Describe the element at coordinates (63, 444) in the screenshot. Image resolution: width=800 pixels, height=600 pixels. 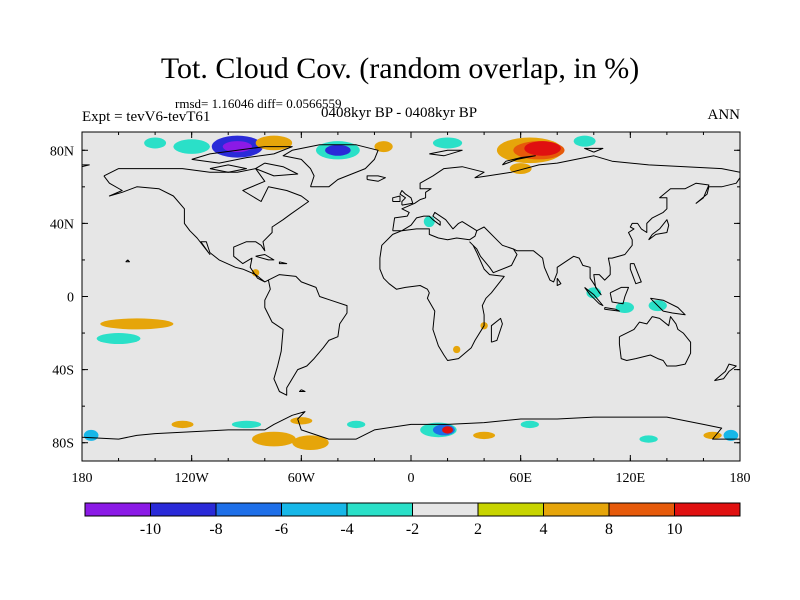
I see `y-tick-label: 80S` at that location.